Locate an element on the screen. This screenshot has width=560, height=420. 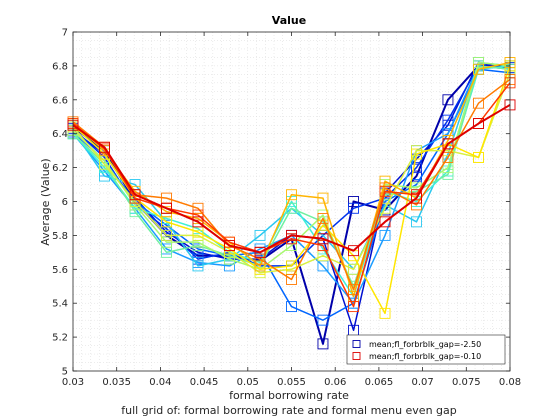
y-tick-label: 5.8 is located at coordinates (60, 236).